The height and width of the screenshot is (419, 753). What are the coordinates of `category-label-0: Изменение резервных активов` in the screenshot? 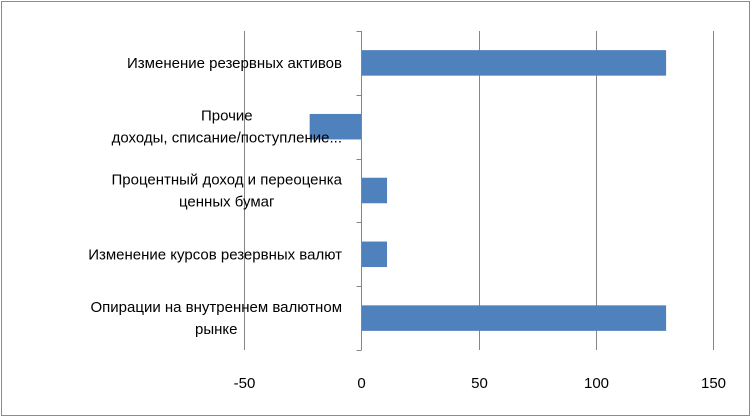 It's located at (234, 63).